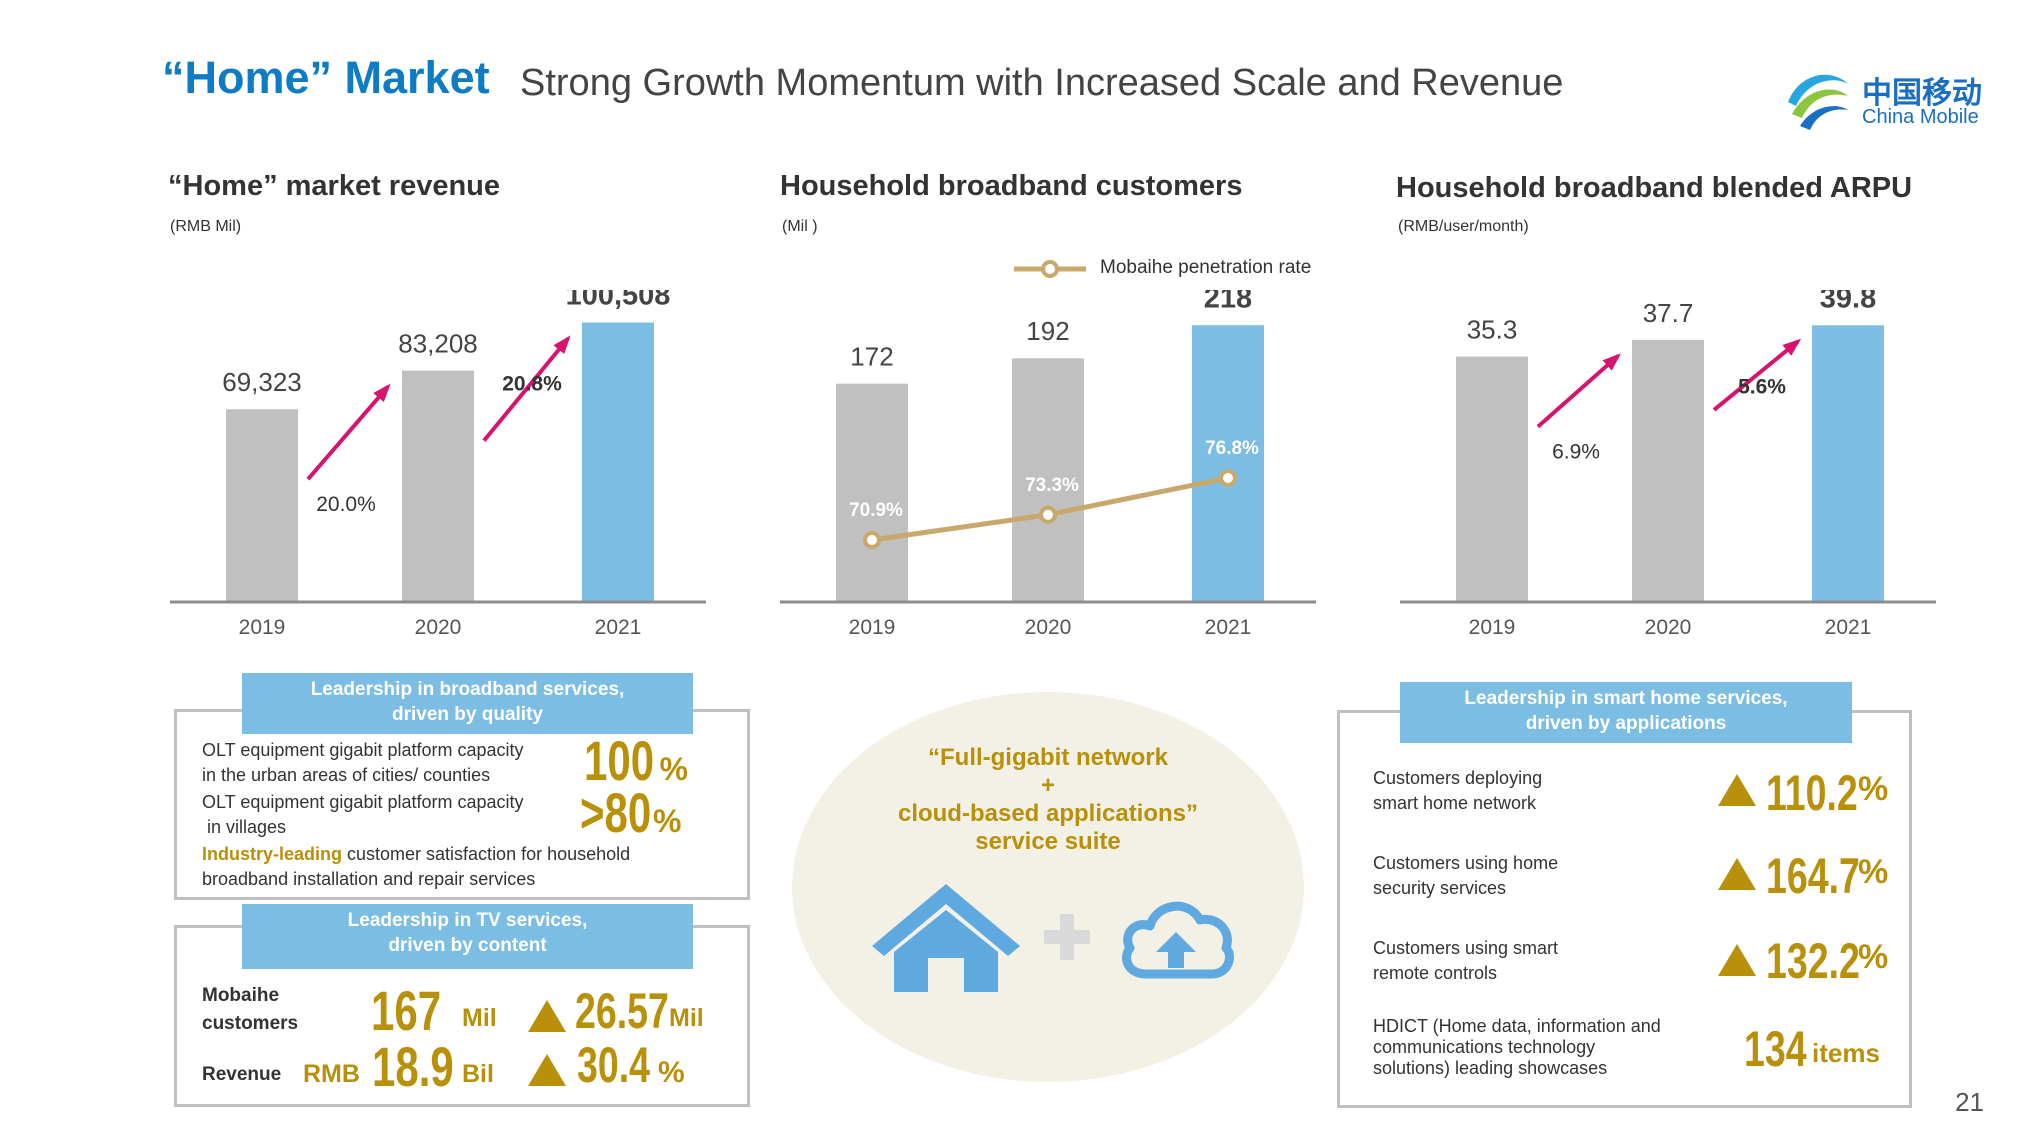  I want to click on row2-unit: %, so click(1873, 872).